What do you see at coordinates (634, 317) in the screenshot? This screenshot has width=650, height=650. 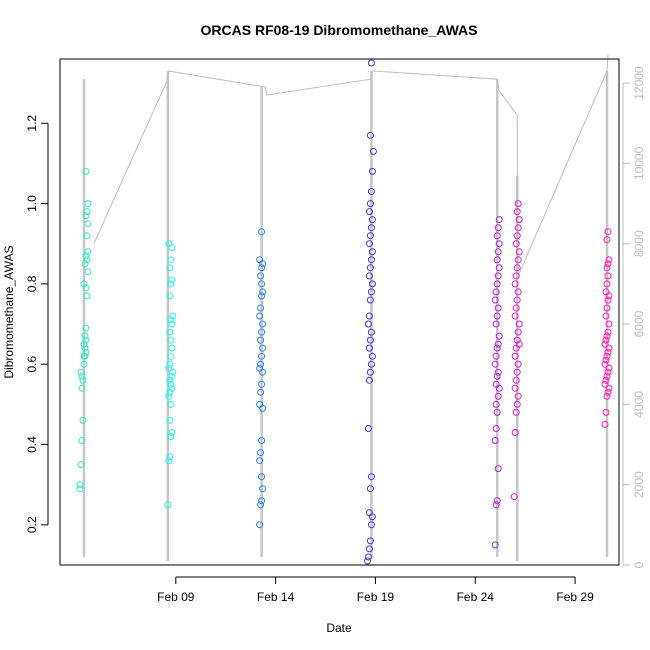 I see `y-axis-right: 0 2000 4000 6000 8000 10000 12000` at bounding box center [634, 317].